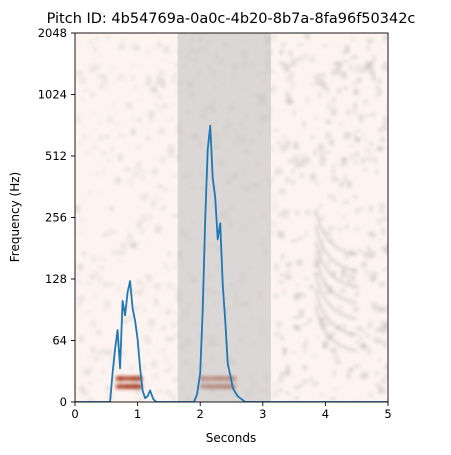  I want to click on x-tick-label: 4, so click(325, 414).